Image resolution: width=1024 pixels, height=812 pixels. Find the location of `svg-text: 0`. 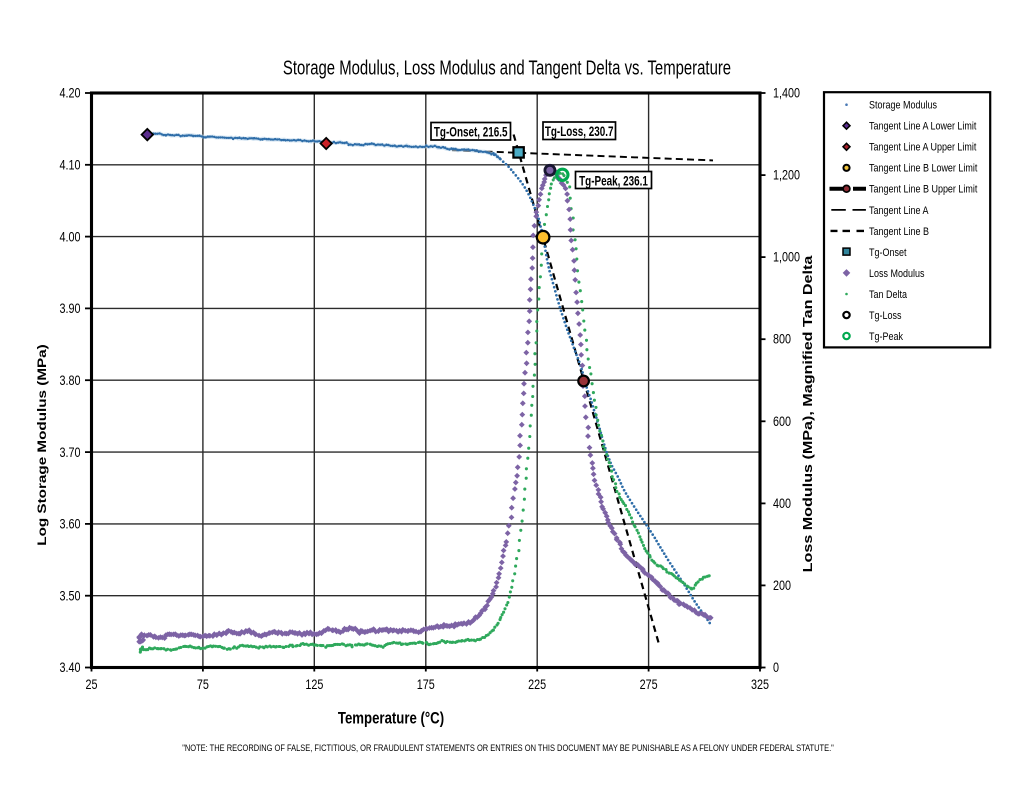

svg-text: 0 is located at coordinates (776, 667).